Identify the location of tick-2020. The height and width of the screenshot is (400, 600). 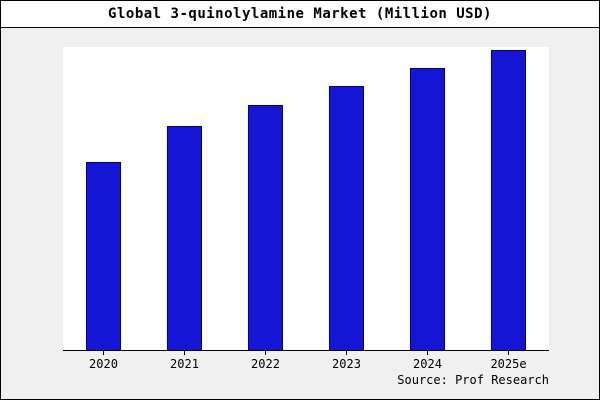
(103, 353).